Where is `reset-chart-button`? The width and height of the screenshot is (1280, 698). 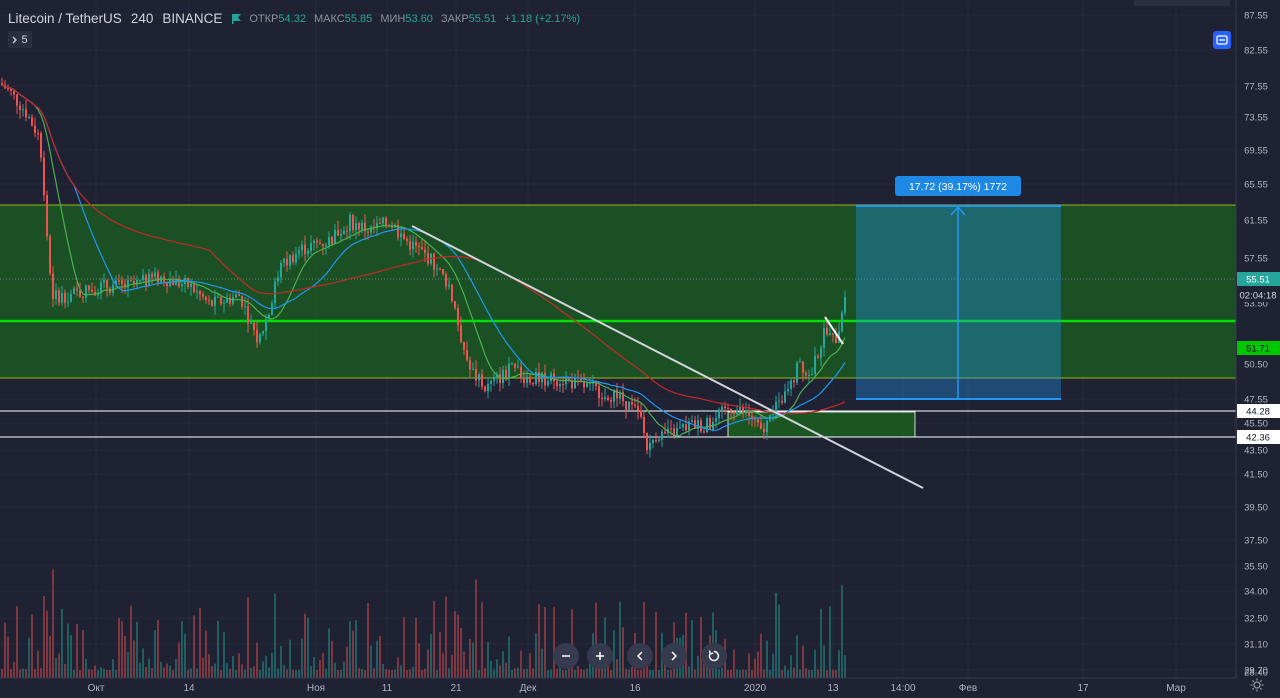 reset-chart-button is located at coordinates (714, 656).